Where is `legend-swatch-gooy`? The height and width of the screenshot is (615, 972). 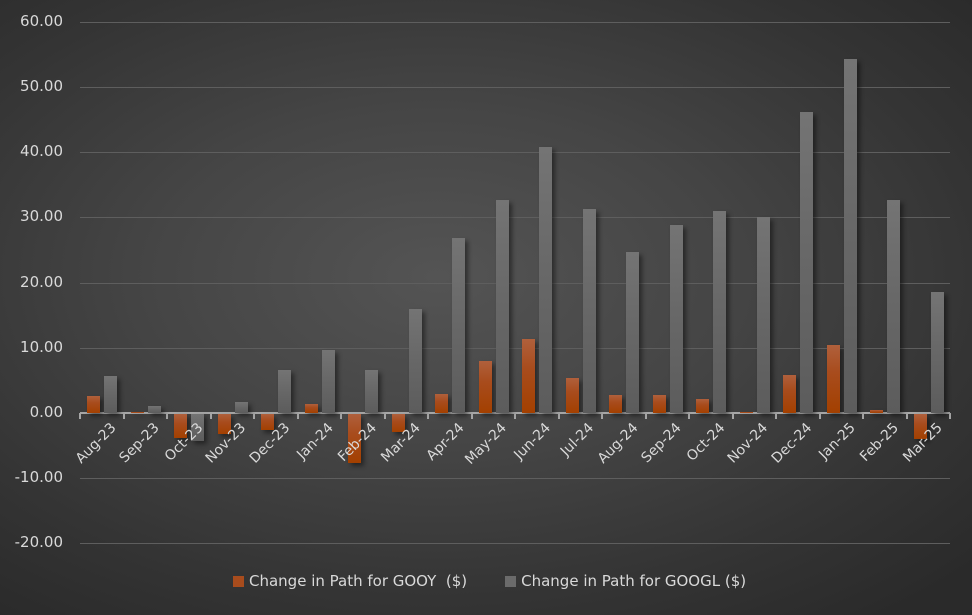
legend-swatch-gooy is located at coordinates (238, 581).